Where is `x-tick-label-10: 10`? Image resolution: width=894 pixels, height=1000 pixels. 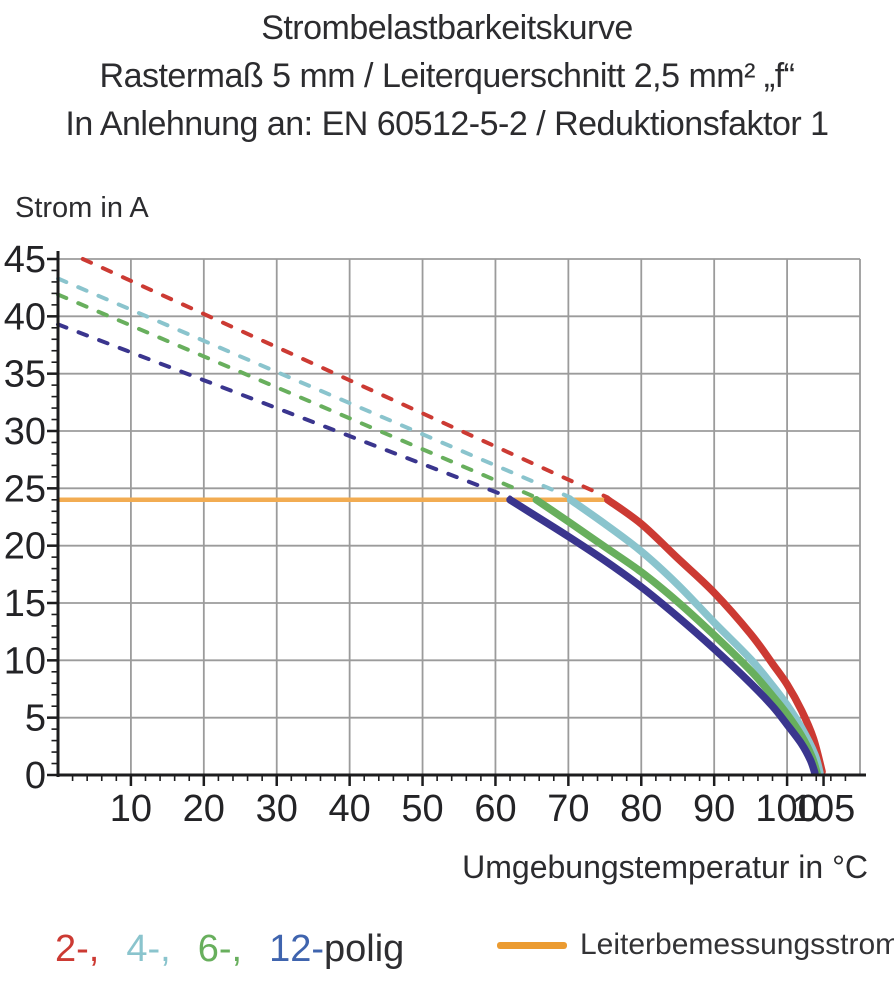 x-tick-label-10: 10 is located at coordinates (131, 809).